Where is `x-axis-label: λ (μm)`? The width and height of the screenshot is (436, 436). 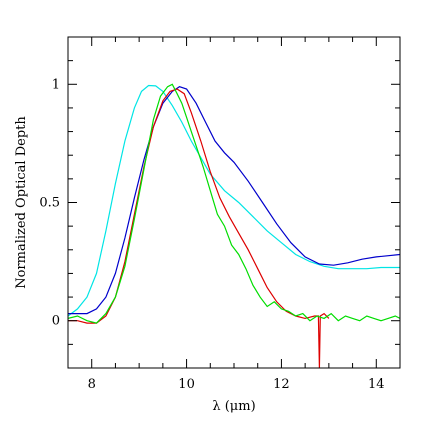 x-axis-label: λ (μm) is located at coordinates (233, 406).